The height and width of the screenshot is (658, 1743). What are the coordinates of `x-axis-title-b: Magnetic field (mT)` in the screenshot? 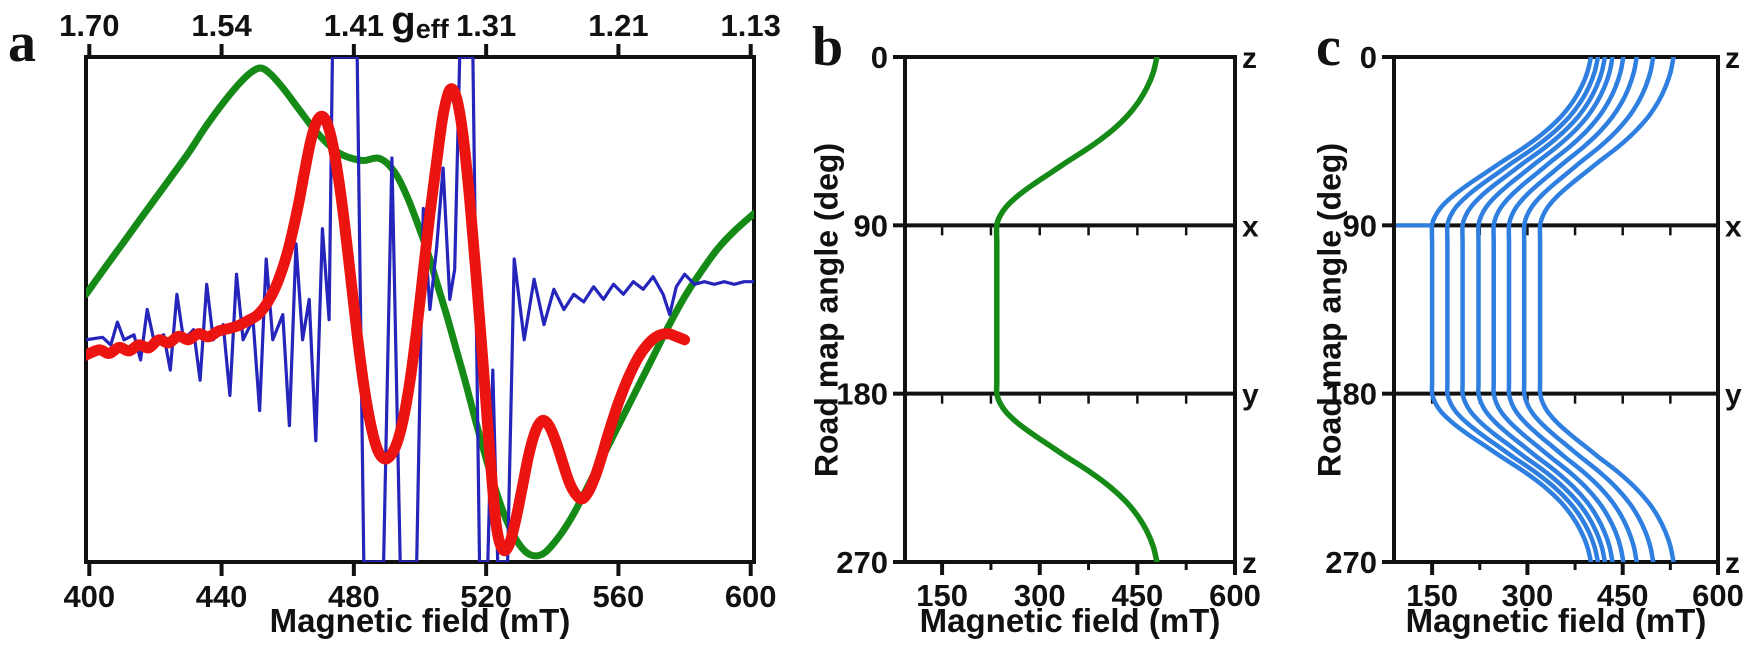 It's located at (1070, 620).